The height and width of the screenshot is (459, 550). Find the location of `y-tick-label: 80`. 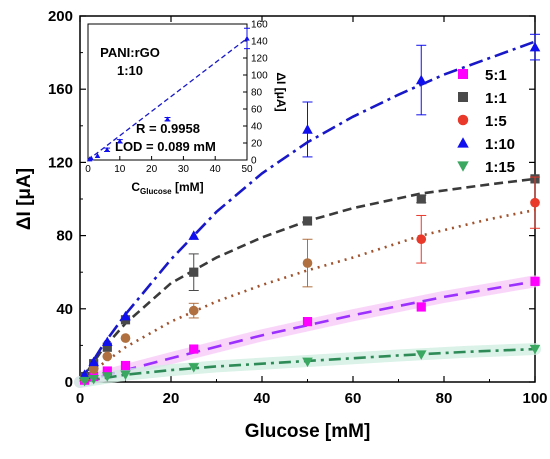

y-tick-label: 80 is located at coordinates (64, 236).